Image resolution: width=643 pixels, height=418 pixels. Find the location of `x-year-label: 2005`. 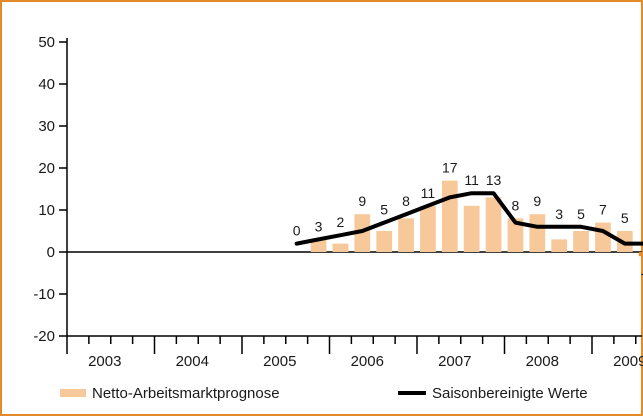

x-year-label: 2005 is located at coordinates (279, 361).